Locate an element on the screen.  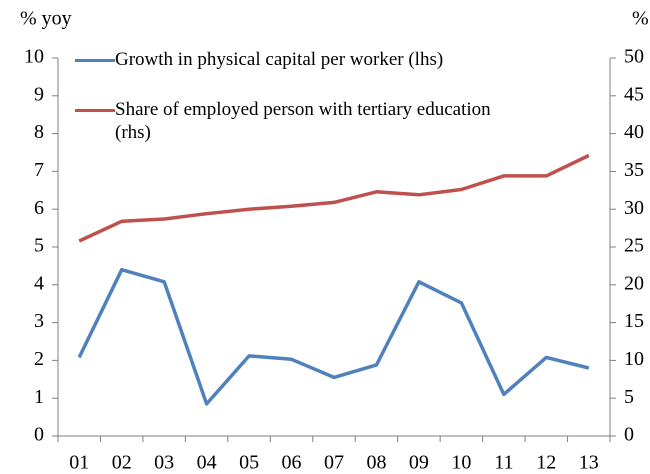
y-tick-label: 8 is located at coordinates (39, 132).